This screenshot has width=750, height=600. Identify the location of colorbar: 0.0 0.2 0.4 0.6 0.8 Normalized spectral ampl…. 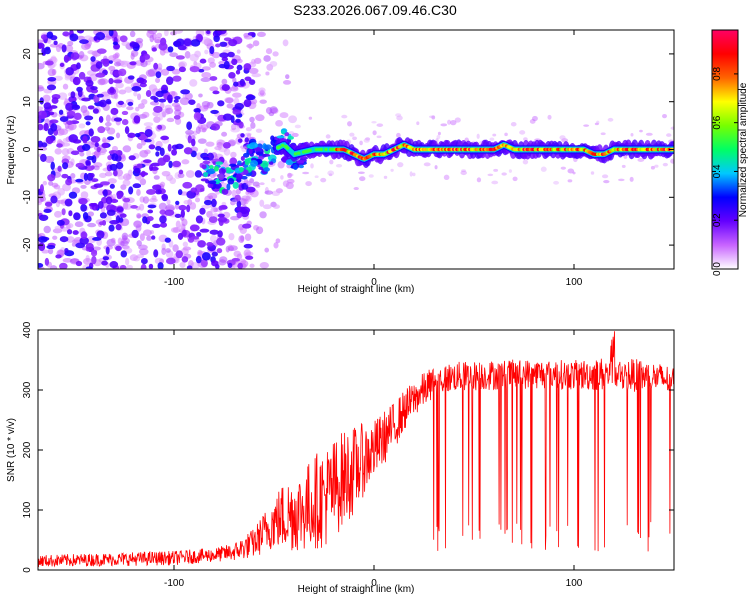
(730, 152).